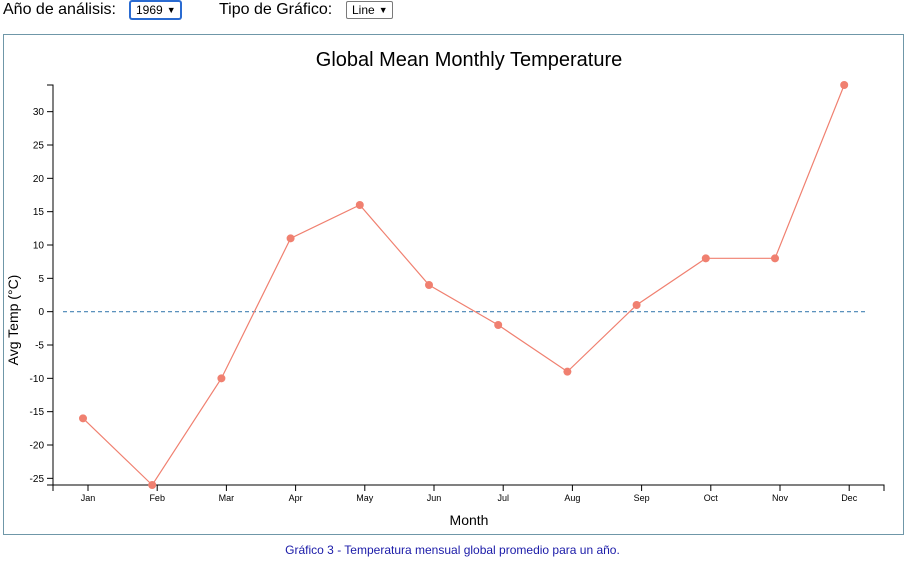 This screenshot has height=561, width=909. I want to click on y-tick-label: 10, so click(39, 246).